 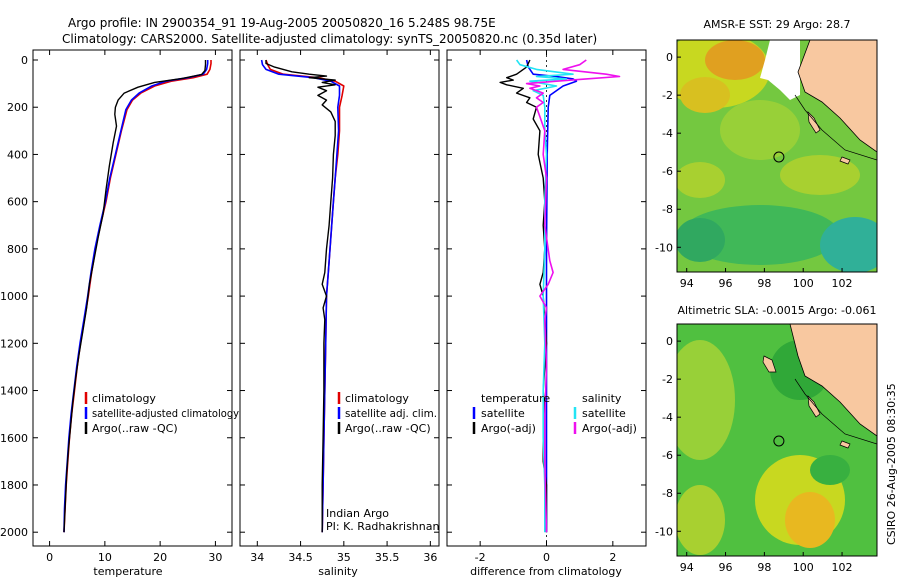 I want to click on sst-argo-position-marker, so click(x=779, y=157).